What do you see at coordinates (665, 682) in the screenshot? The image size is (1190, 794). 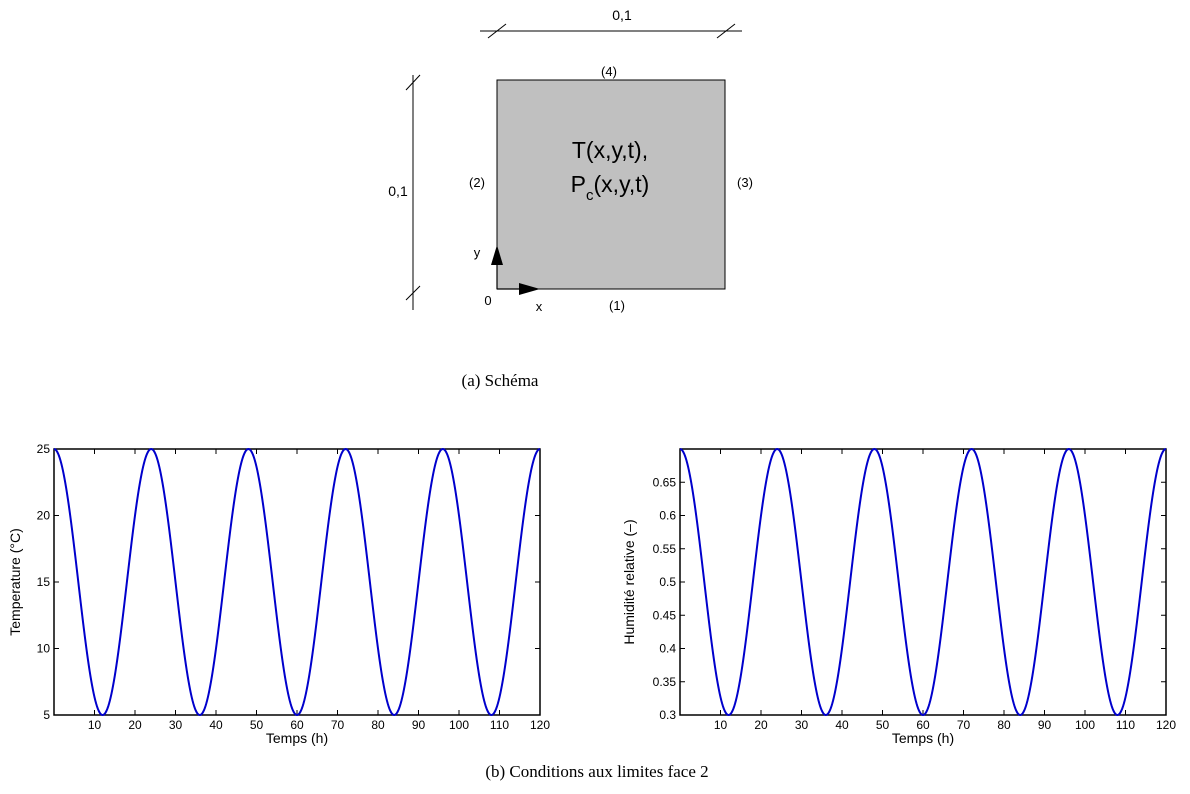 I see `hum-y-tick-label: 0.35` at bounding box center [665, 682].